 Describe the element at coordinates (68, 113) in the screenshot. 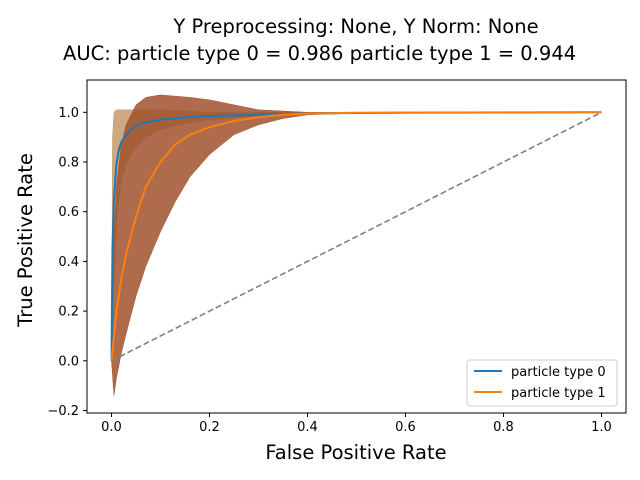

I see `y-tick-label: 1.0` at that location.